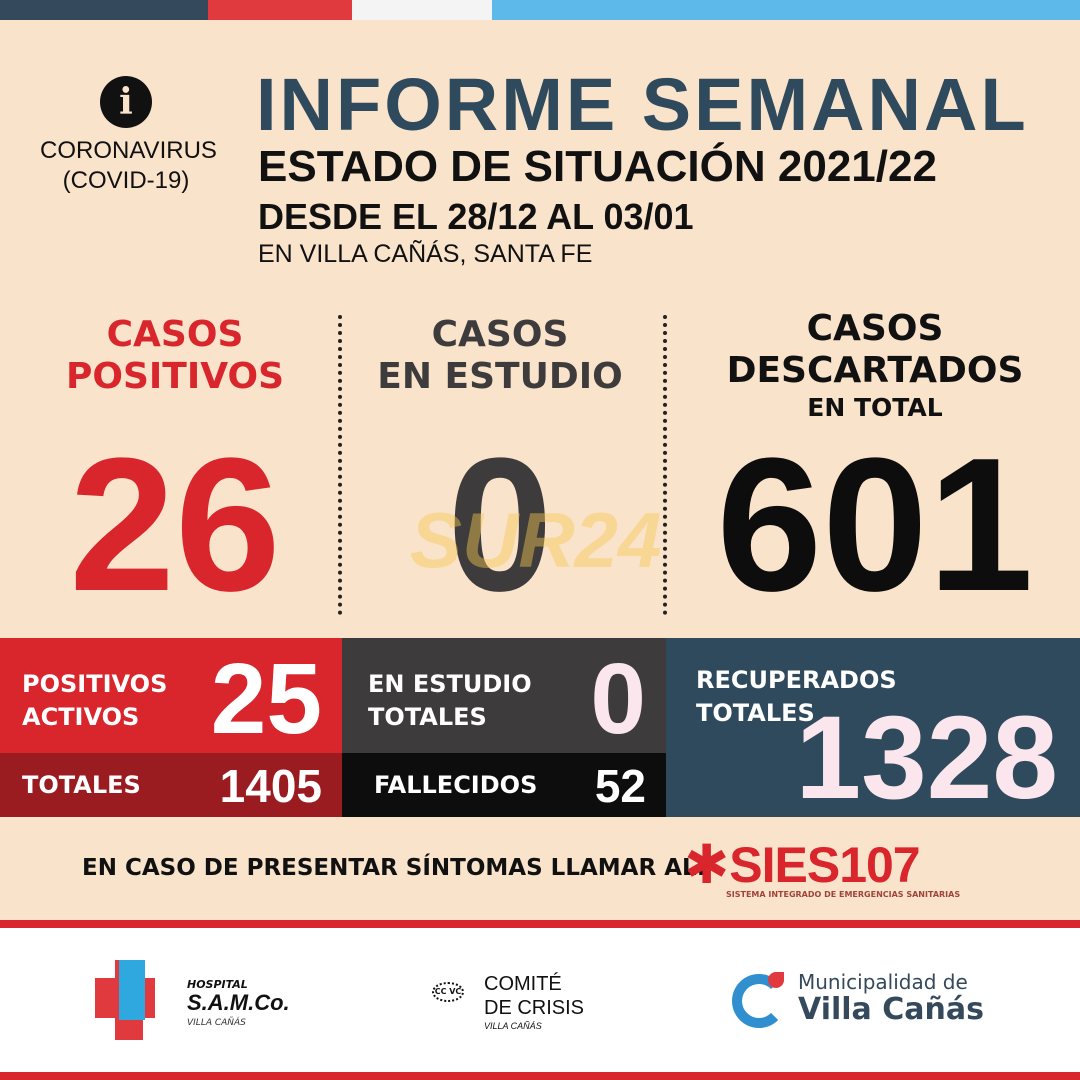 This screenshot has width=1080, height=1080. I want to click on panel-fallecidos: FALLECIDOS 52, so click(504, 785).